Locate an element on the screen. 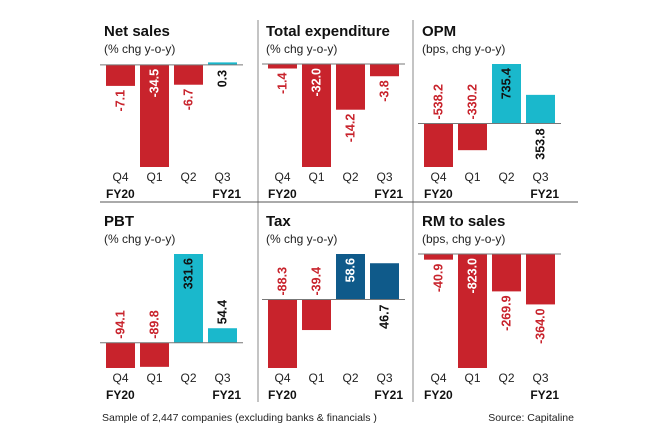  value-label: -14.2 is located at coordinates (351, 128).